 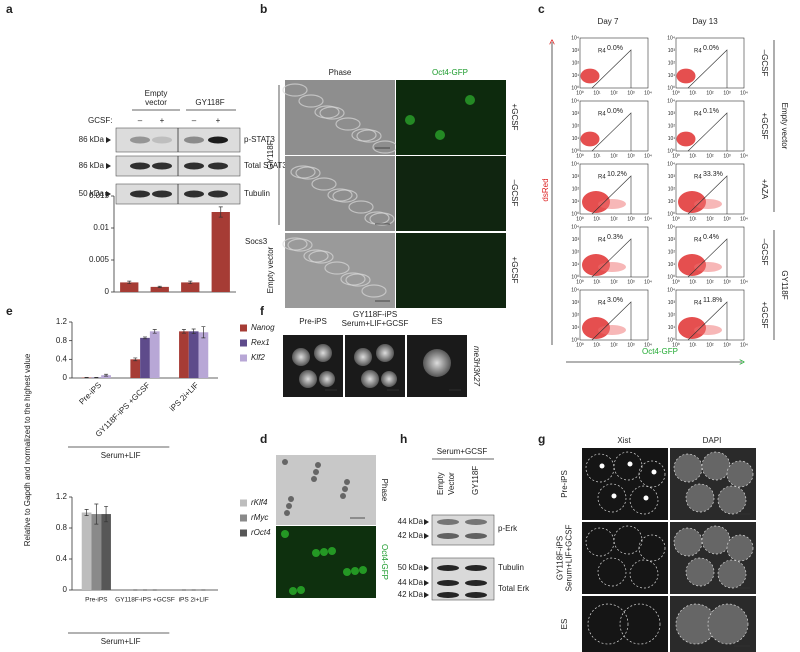 What do you see at coordinates (463, 530) in the screenshot?
I see `blot` at bounding box center [463, 530].